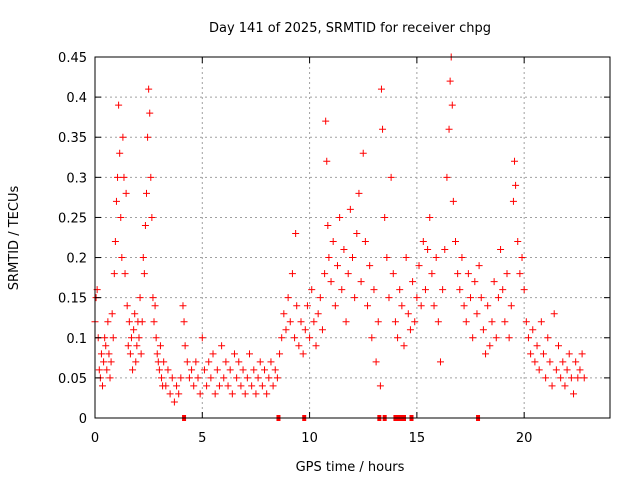  What do you see at coordinates (83, 419) in the screenshot?
I see `y-tick-label: 0` at bounding box center [83, 419].